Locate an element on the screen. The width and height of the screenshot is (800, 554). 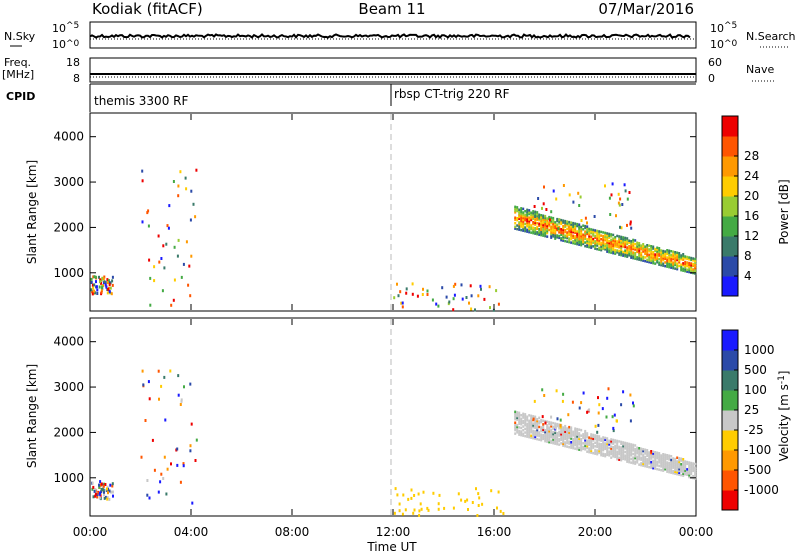
power-colorbar-cell is located at coordinates (730, 246).